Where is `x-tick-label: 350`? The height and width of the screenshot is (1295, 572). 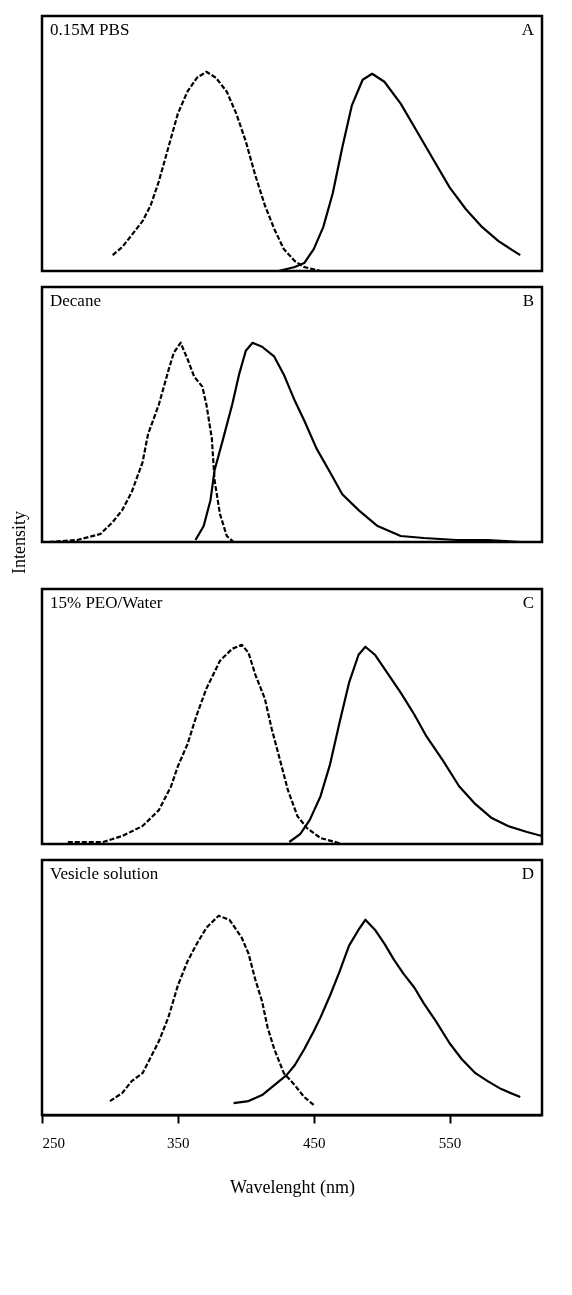
x-tick-label: 350 is located at coordinates (178, 1142).